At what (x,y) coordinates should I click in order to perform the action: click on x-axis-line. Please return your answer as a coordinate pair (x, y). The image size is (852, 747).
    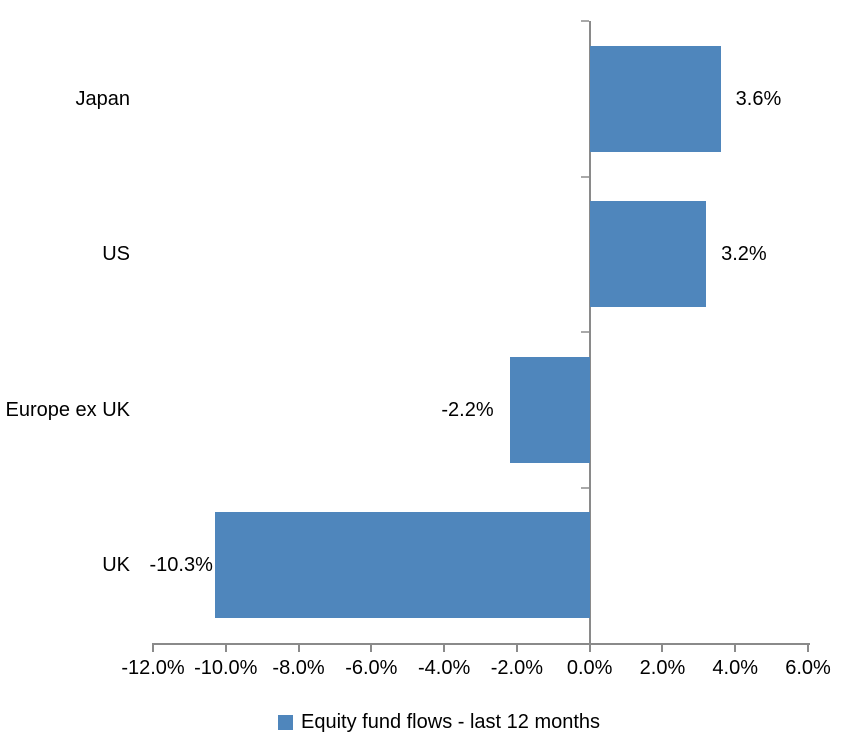
    Looking at the image, I should click on (481, 644).